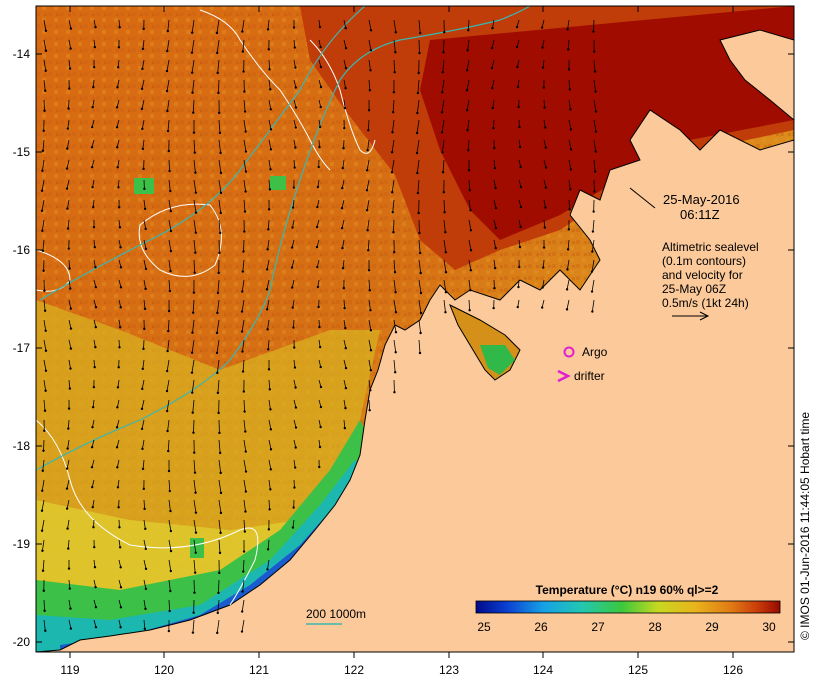 The image size is (820, 680). Describe the element at coordinates (197, 548) in the screenshot. I see `green-patch` at that location.